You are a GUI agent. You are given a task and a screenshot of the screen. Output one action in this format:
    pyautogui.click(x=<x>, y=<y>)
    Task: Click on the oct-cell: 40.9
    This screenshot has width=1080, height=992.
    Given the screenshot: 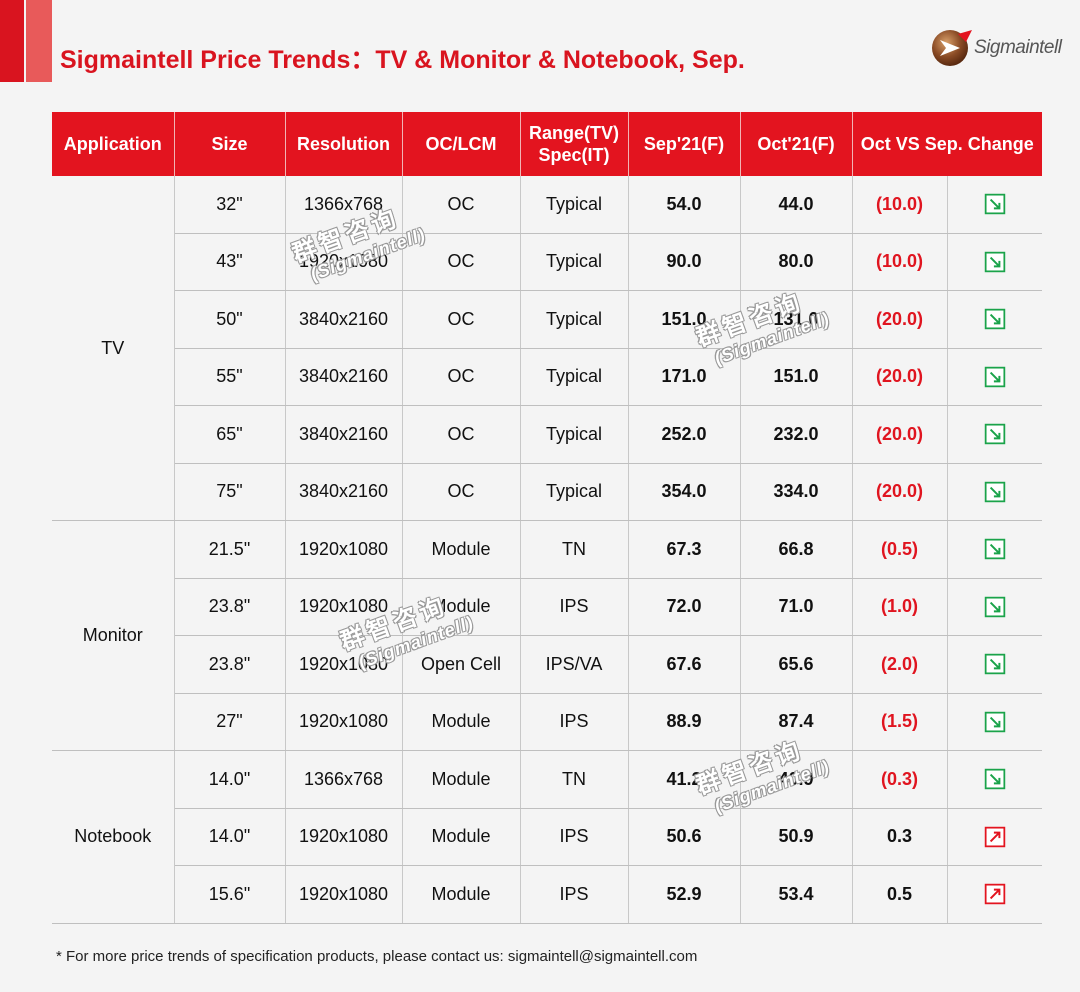 What is the action you would take?
    pyautogui.click(x=796, y=779)
    